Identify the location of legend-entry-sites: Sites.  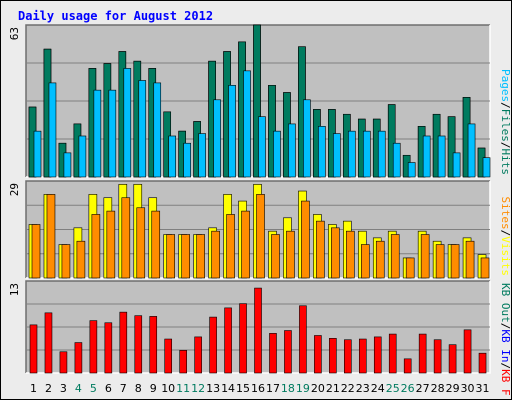
(505, 213).